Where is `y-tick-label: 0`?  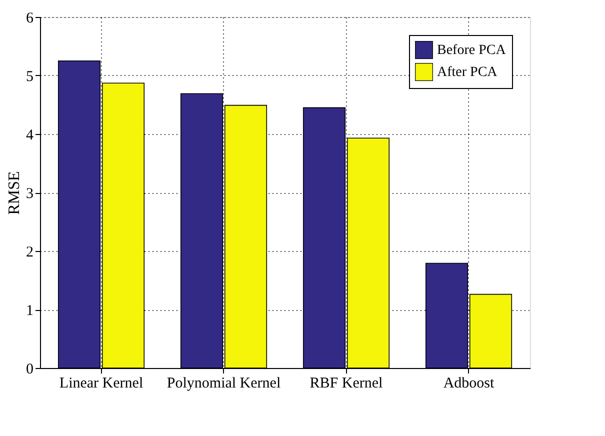
y-tick-label: 0 is located at coordinates (30, 370).